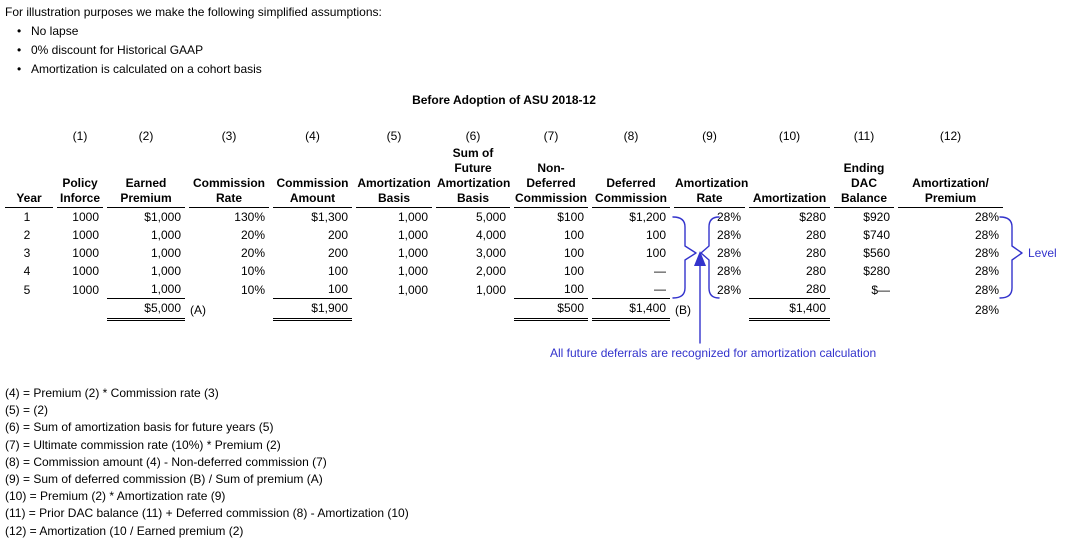  What do you see at coordinates (29, 177) in the screenshot?
I see `column-header: Year` at bounding box center [29, 177].